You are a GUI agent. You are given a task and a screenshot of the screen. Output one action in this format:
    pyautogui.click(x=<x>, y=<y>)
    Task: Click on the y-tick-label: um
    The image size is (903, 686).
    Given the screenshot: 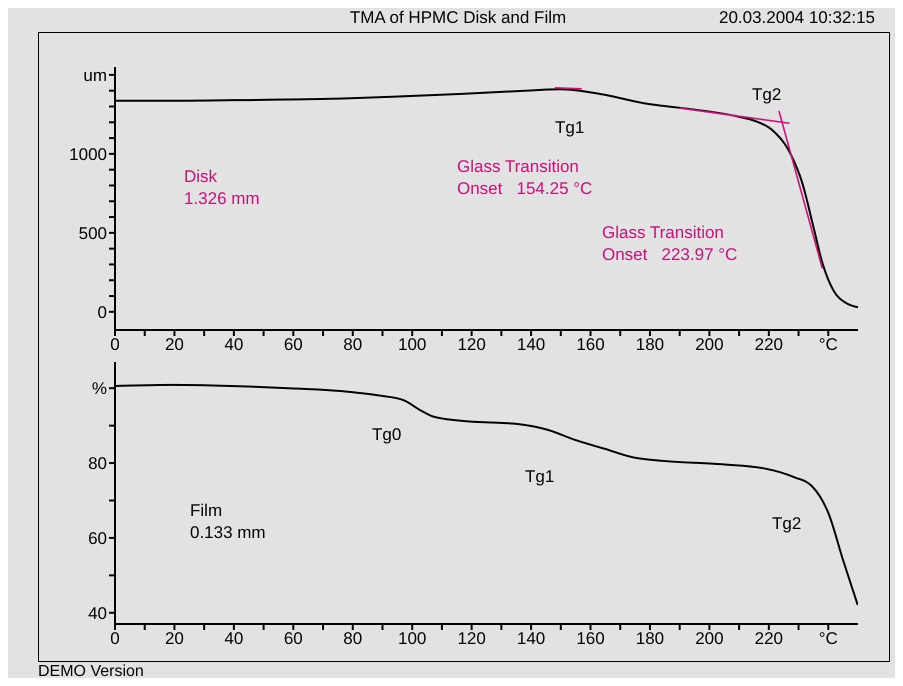 What is the action you would take?
    pyautogui.click(x=95, y=75)
    